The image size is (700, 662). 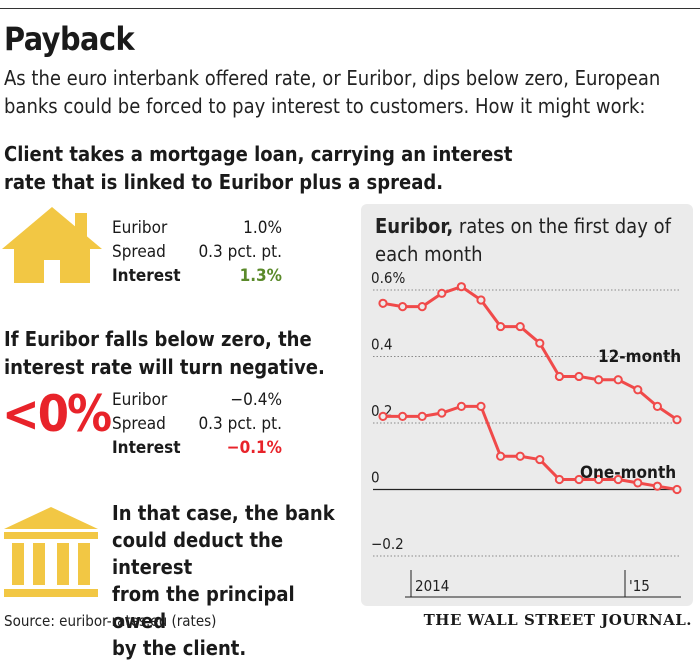 I want to click on row-value: −0.1%, so click(x=254, y=448).